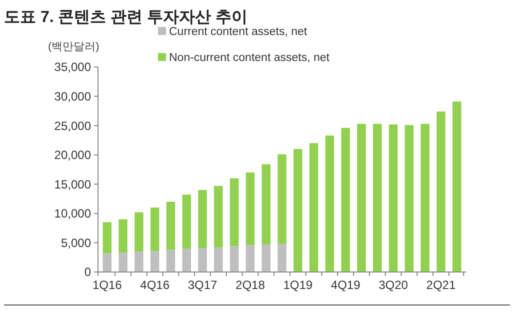 The image size is (530, 331). What do you see at coordinates (203, 285) in the screenshot?
I see `x-tick-label: 3Q17` at bounding box center [203, 285].